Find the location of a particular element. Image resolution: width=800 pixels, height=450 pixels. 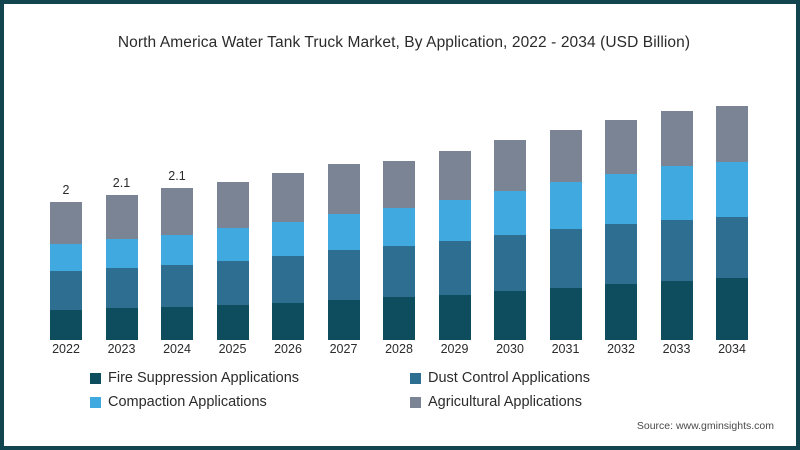

bar-2023 is located at coordinates (121, 267).